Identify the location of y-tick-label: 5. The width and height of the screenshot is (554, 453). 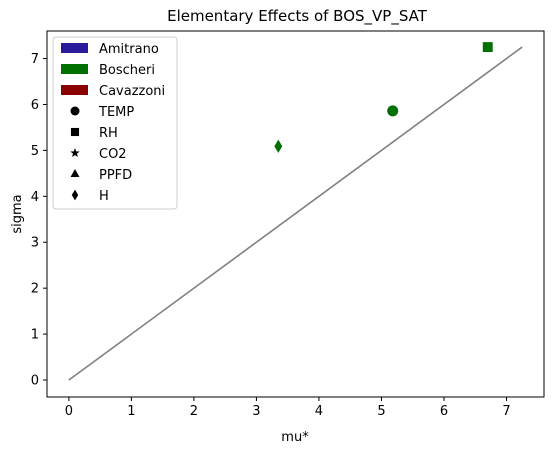
(35, 151).